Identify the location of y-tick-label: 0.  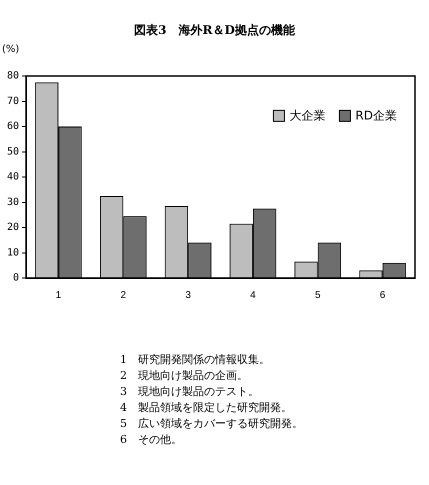
(16, 278).